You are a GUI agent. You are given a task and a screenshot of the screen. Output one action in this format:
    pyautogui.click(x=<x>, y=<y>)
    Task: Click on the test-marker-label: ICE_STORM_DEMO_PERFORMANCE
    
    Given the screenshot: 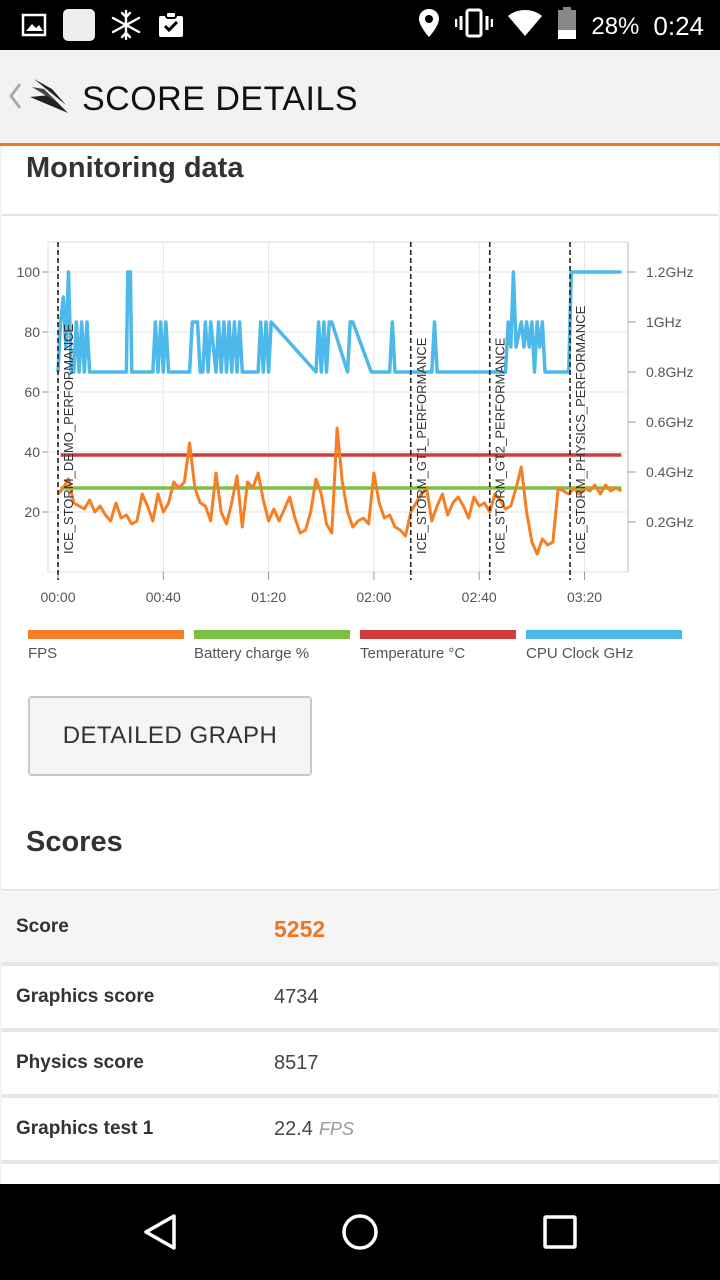 What is the action you would take?
    pyautogui.click(x=68, y=438)
    